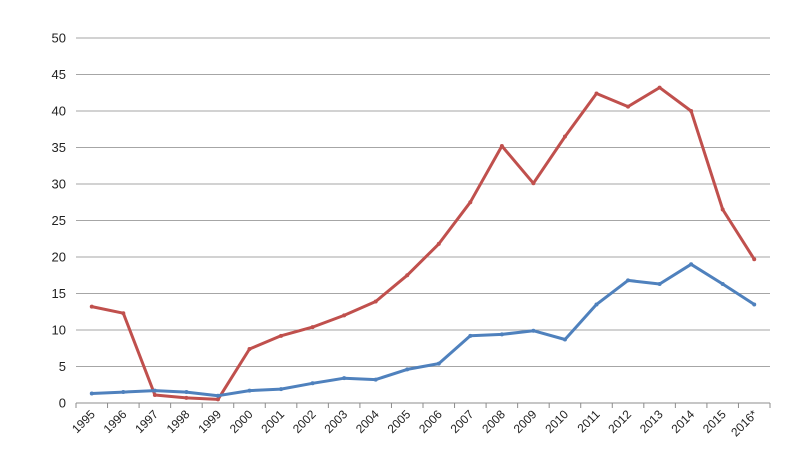 Image resolution: width=800 pixels, height=470 pixels. Describe the element at coordinates (59, 111) in the screenshot. I see `y-tick-label: 40` at that location.